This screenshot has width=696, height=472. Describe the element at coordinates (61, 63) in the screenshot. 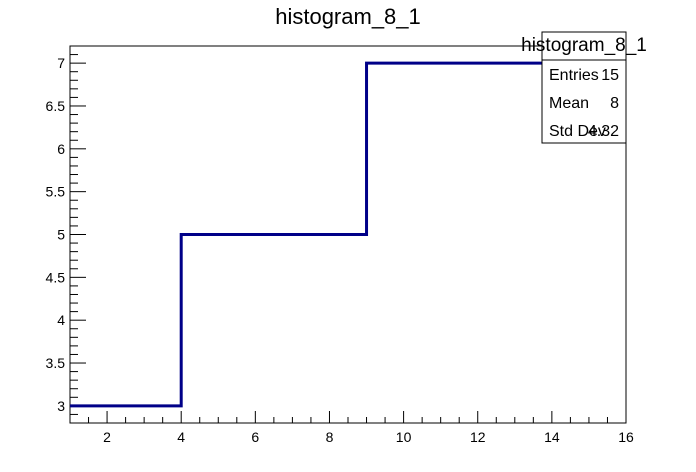

I see `y-tick-label: 7` at that location.